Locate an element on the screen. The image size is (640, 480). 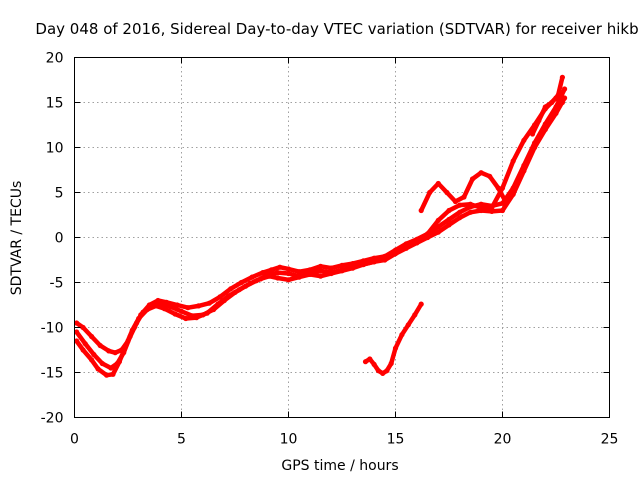
y-tick-label: -10 is located at coordinates (52, 329).